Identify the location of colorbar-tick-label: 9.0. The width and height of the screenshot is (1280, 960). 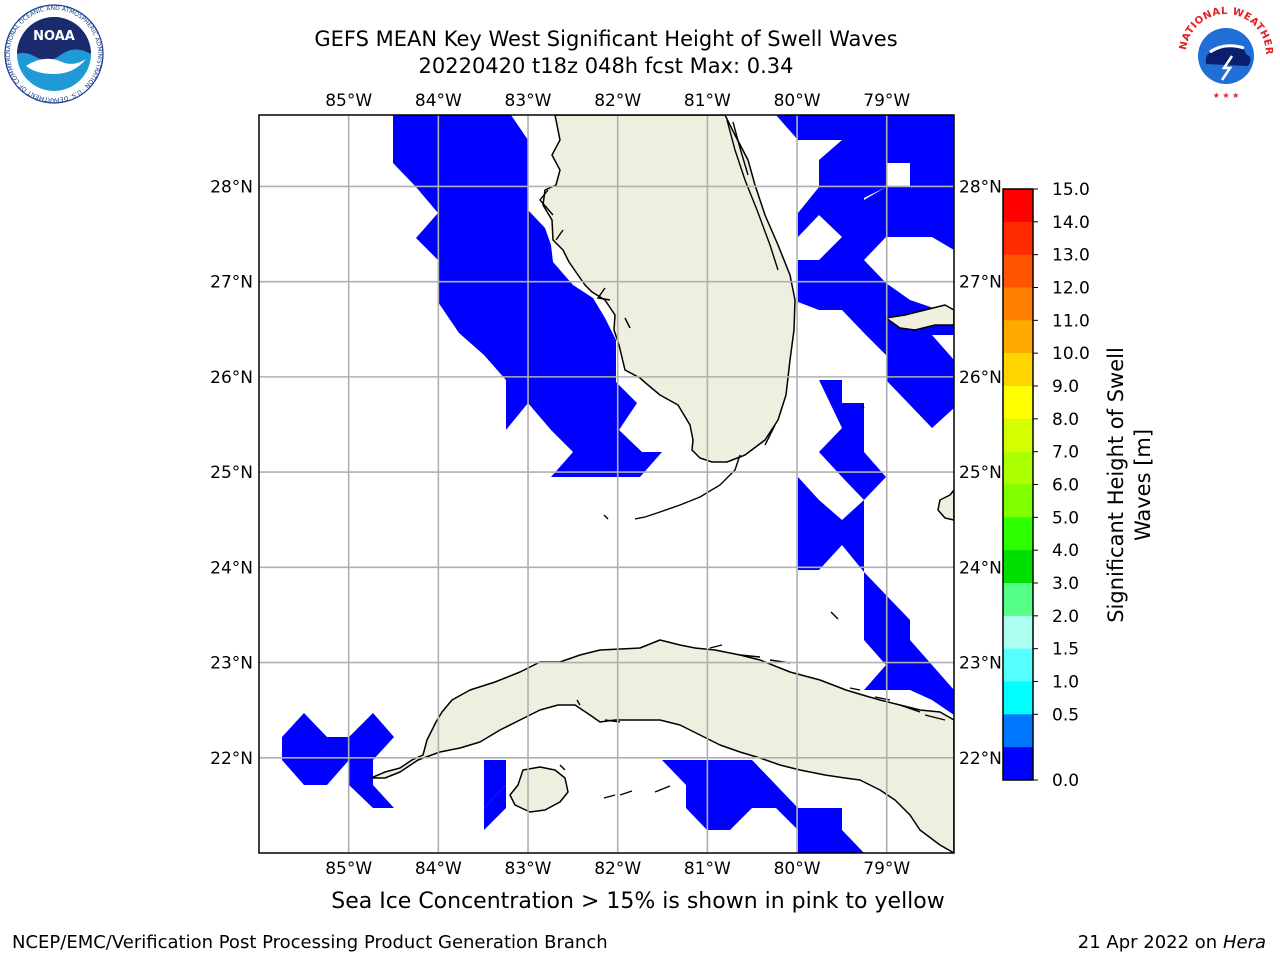
(1065, 387).